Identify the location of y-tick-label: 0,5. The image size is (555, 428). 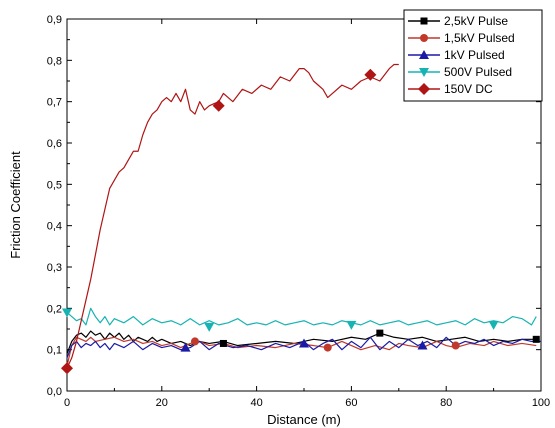
(54, 185).